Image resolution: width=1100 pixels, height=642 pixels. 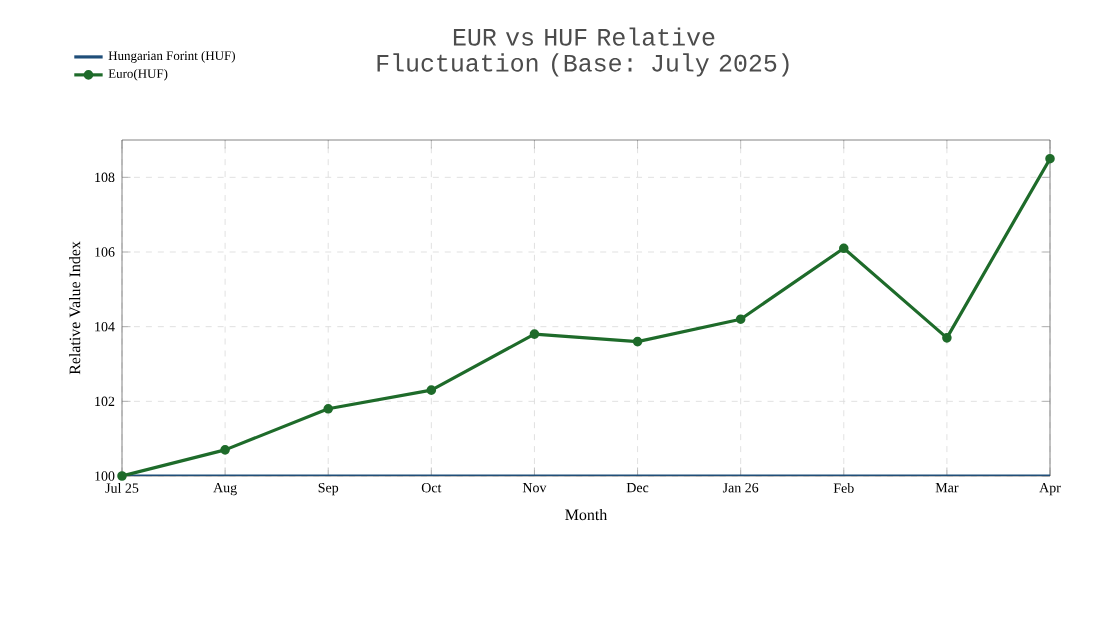 What do you see at coordinates (583, 52) in the screenshot?
I see `chart-title: EUR vs HUF Relative Fluctuation (Base: July 2025)` at bounding box center [583, 52].